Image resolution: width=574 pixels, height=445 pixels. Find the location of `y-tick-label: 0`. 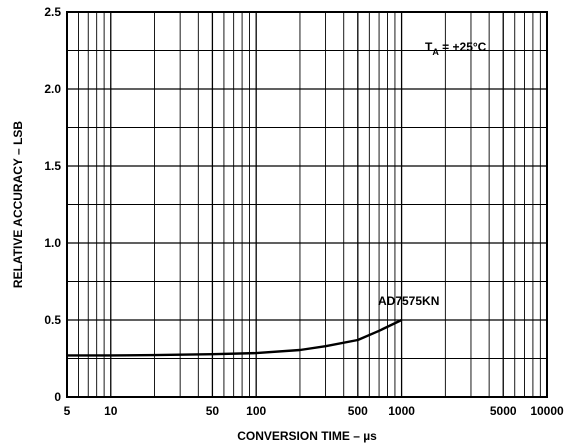

y-tick-label: 0 is located at coordinates (57, 397).